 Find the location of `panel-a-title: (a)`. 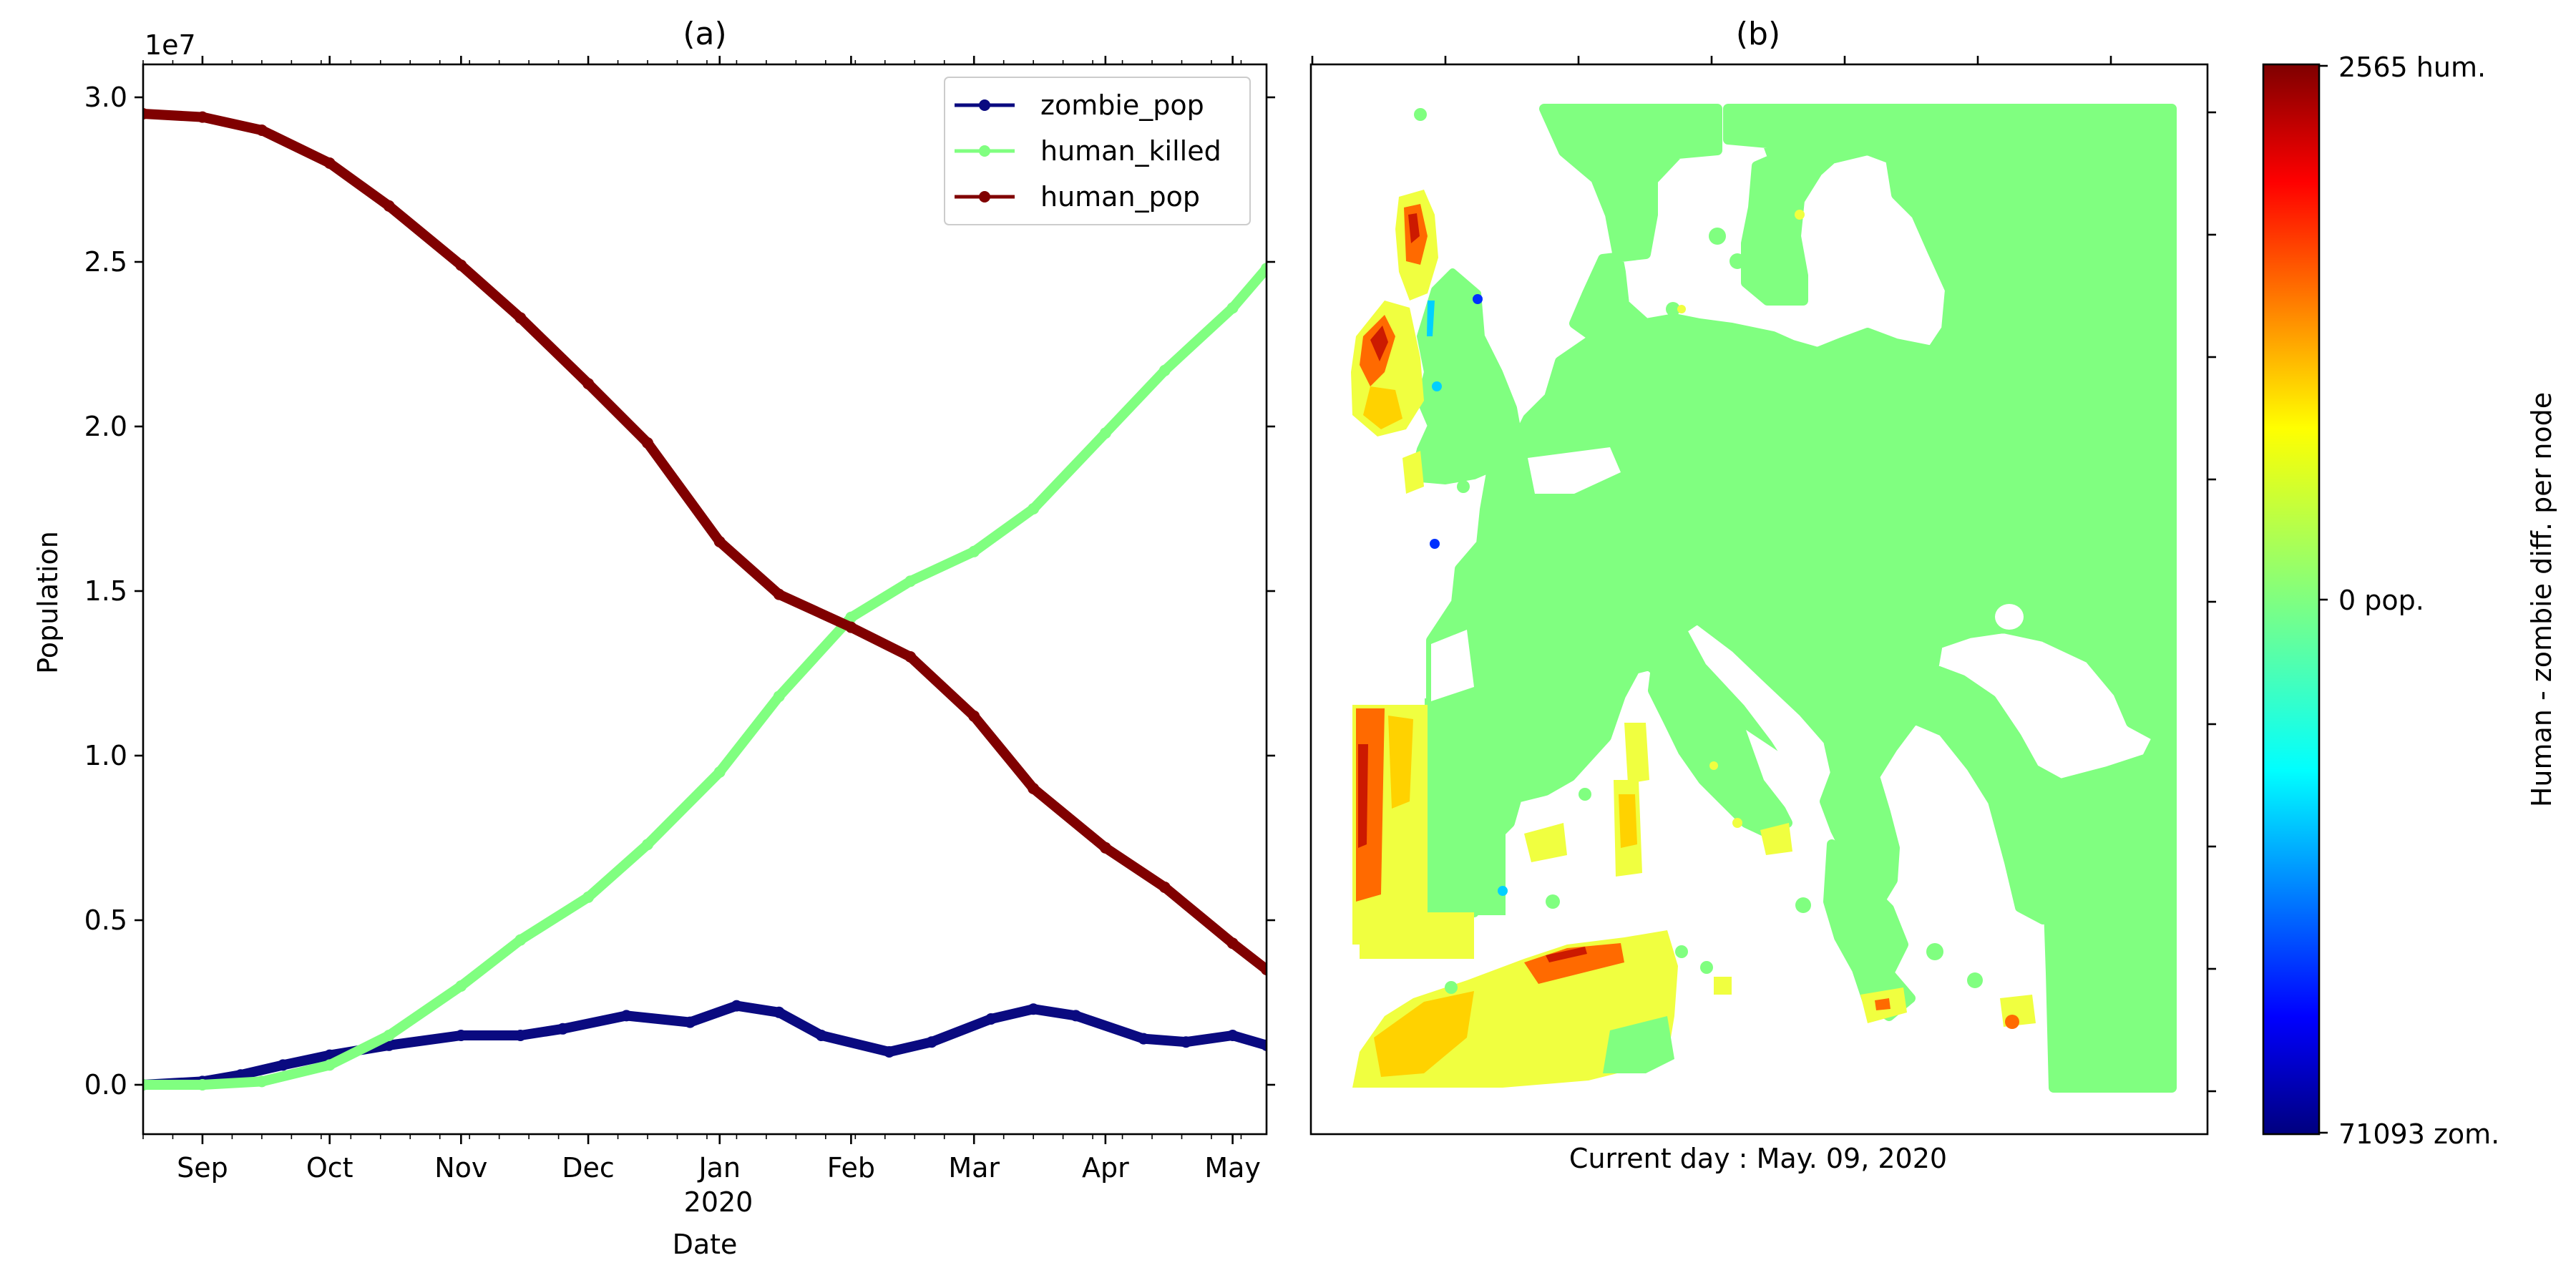

panel-a-title: (a) is located at coordinates (704, 34).